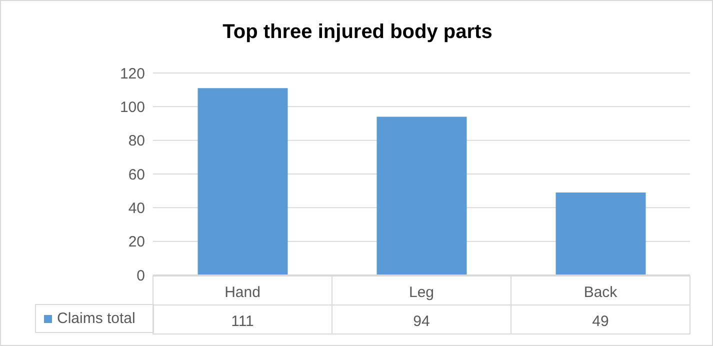 The height and width of the screenshot is (346, 713). What do you see at coordinates (136, 242) in the screenshot?
I see `y-tick-label: 20` at bounding box center [136, 242].